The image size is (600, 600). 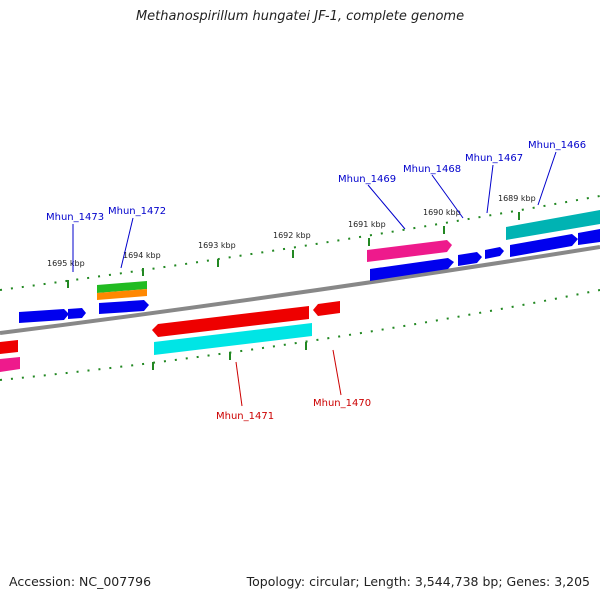 What do you see at coordinates (233, 339) in the screenshot?
I see `gene-arrow-mhun-1471-cyan` at bounding box center [233, 339].